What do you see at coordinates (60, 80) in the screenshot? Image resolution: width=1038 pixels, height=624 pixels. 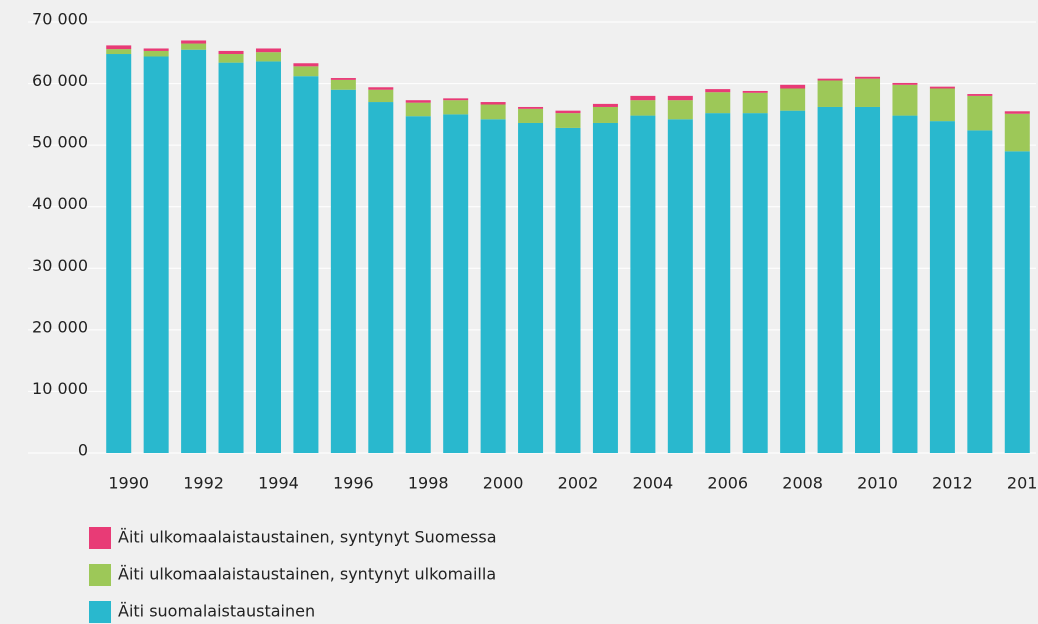 I see `y-tick-label: 60 000` at bounding box center [60, 80].